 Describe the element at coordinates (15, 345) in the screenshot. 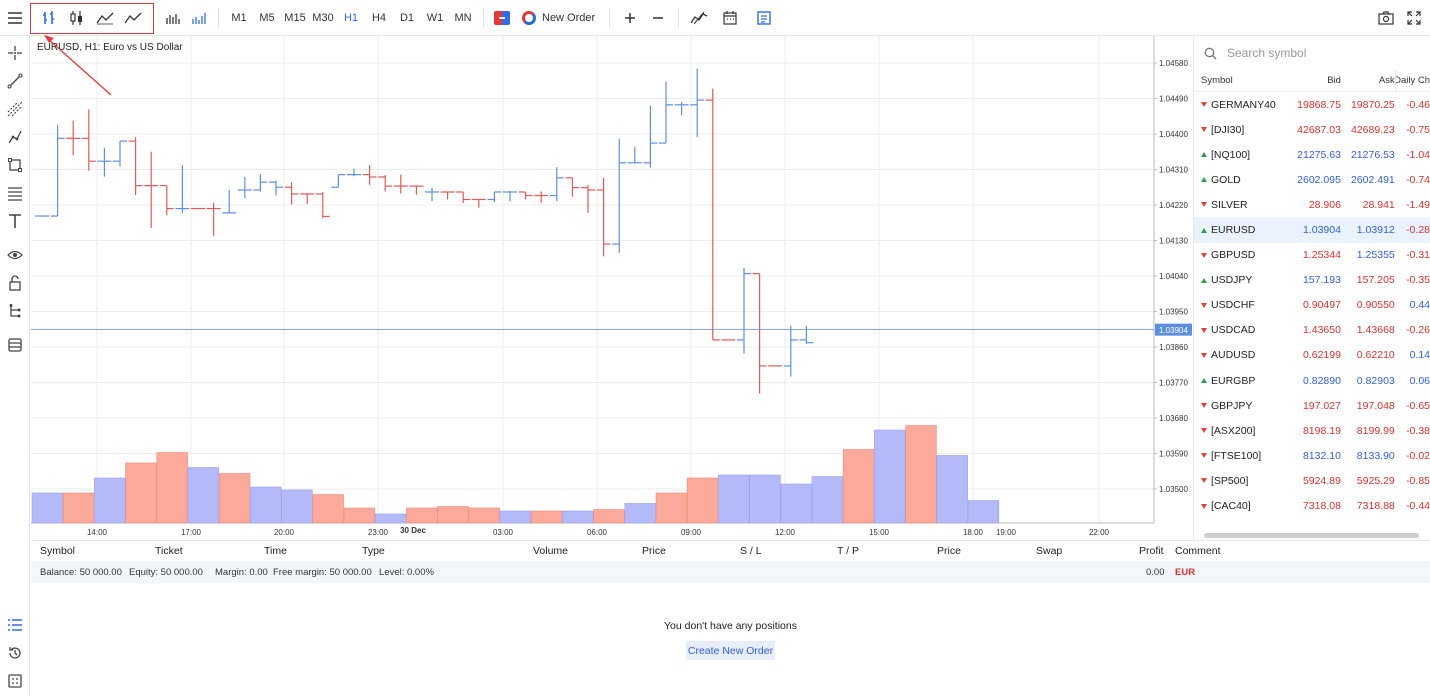

I see `layers-icon` at that location.